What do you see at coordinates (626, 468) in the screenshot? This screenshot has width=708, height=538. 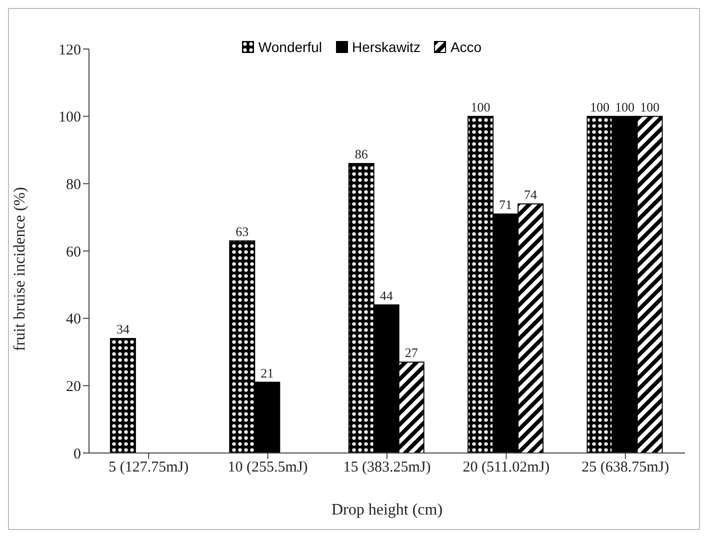 I see `x-tick-label: 25 (638.75mJ)` at bounding box center [626, 468].